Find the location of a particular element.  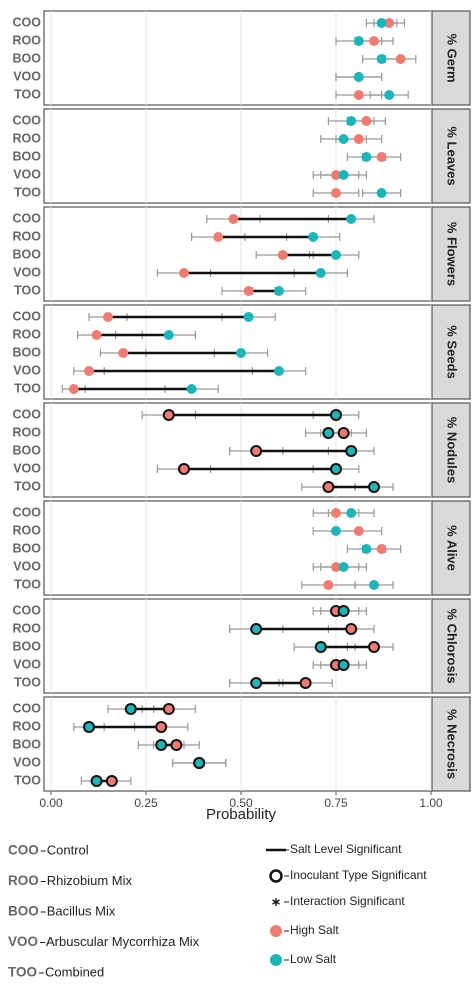

legend-code: TOO is located at coordinates (22, 972).